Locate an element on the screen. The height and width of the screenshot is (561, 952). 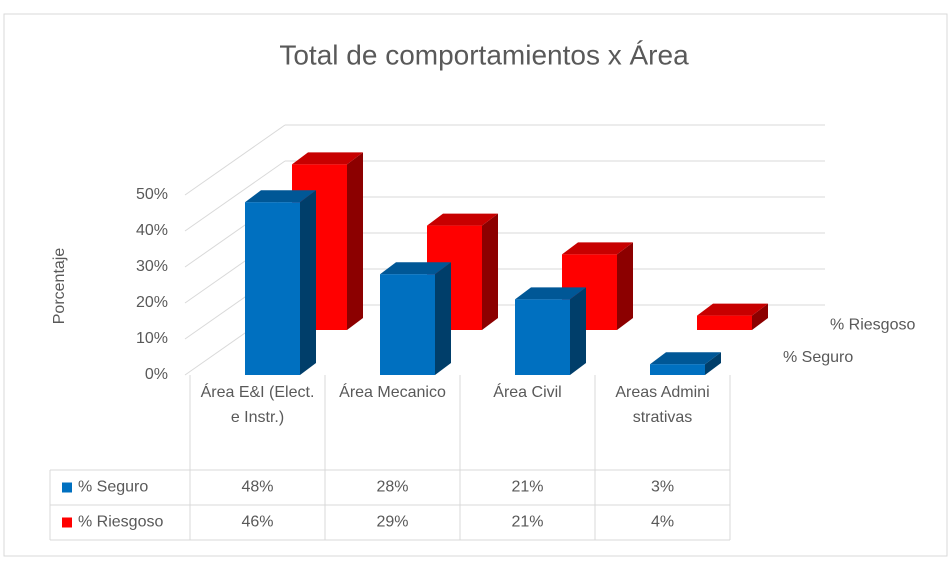
y-tick-label: 0% is located at coordinates (156, 374).